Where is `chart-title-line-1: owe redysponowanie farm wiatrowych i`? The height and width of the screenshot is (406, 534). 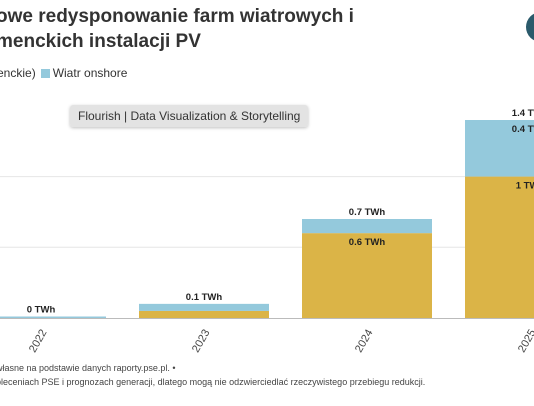
chart-title-line-1: owe redysponowanie farm wiatrowych i is located at coordinates (177, 16).